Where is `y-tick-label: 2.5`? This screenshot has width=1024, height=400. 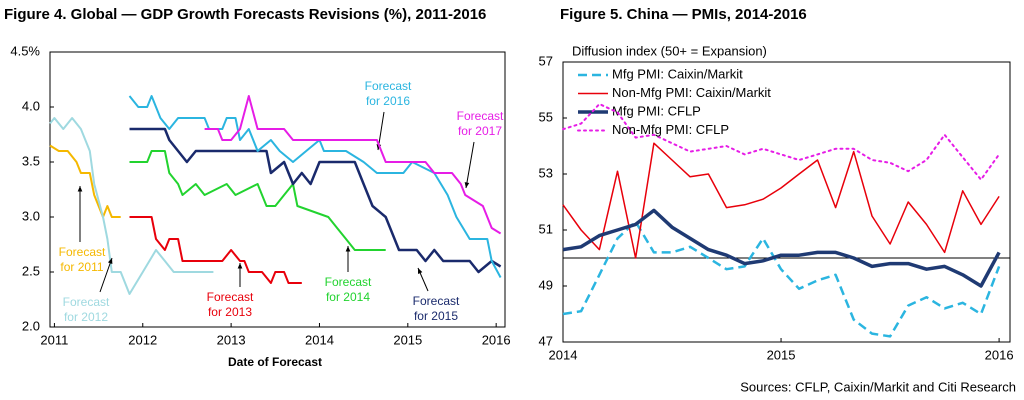 y-tick-label: 2.5 is located at coordinates (31, 270).